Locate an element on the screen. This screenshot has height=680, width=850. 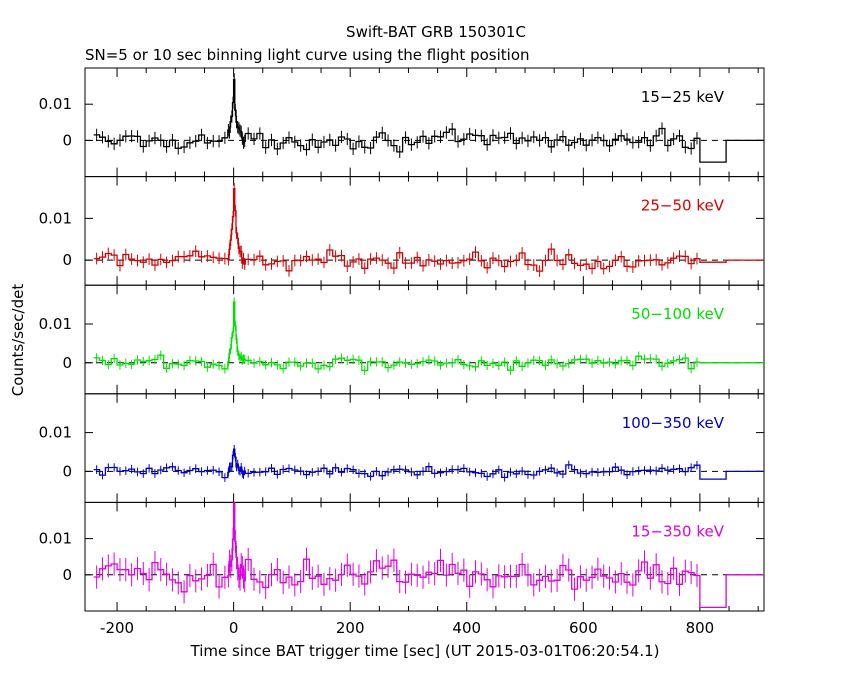
x-tick-label: 800 is located at coordinates (700, 628).